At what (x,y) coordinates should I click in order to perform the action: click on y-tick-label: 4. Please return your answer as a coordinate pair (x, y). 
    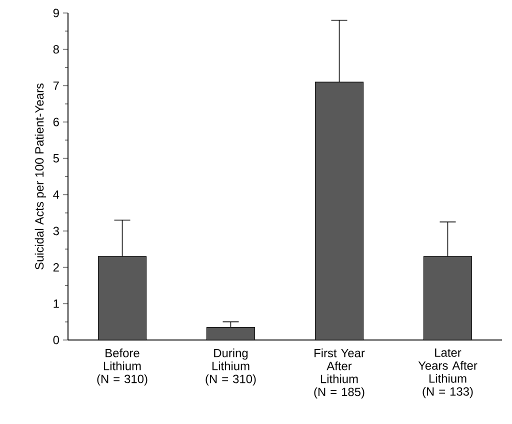
    Looking at the image, I should click on (56, 194).